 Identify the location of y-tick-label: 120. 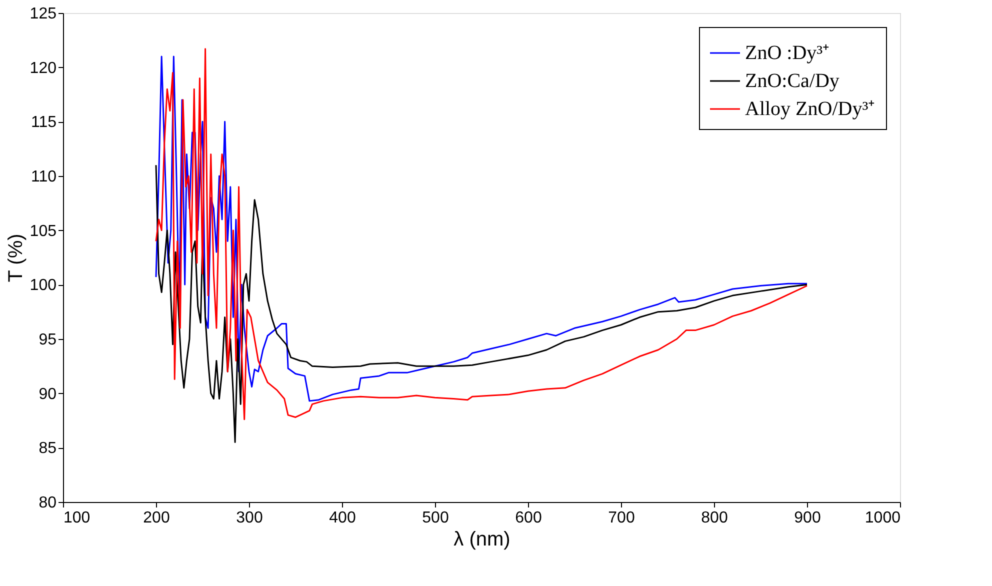
(43, 68).